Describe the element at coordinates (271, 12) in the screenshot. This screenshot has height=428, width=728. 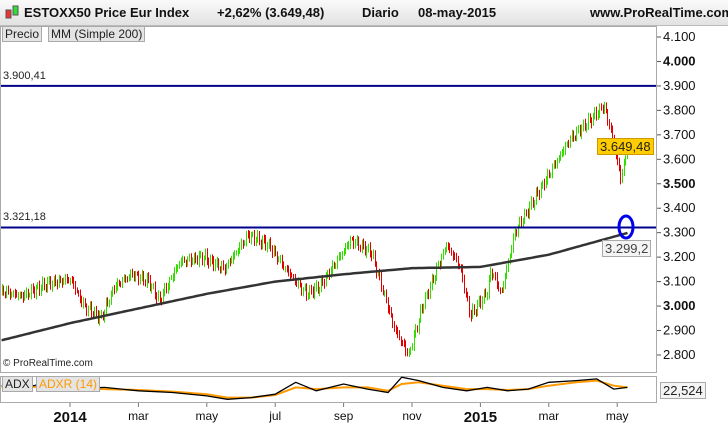
I see `price-change: +2,62% (3.649,48)` at that location.